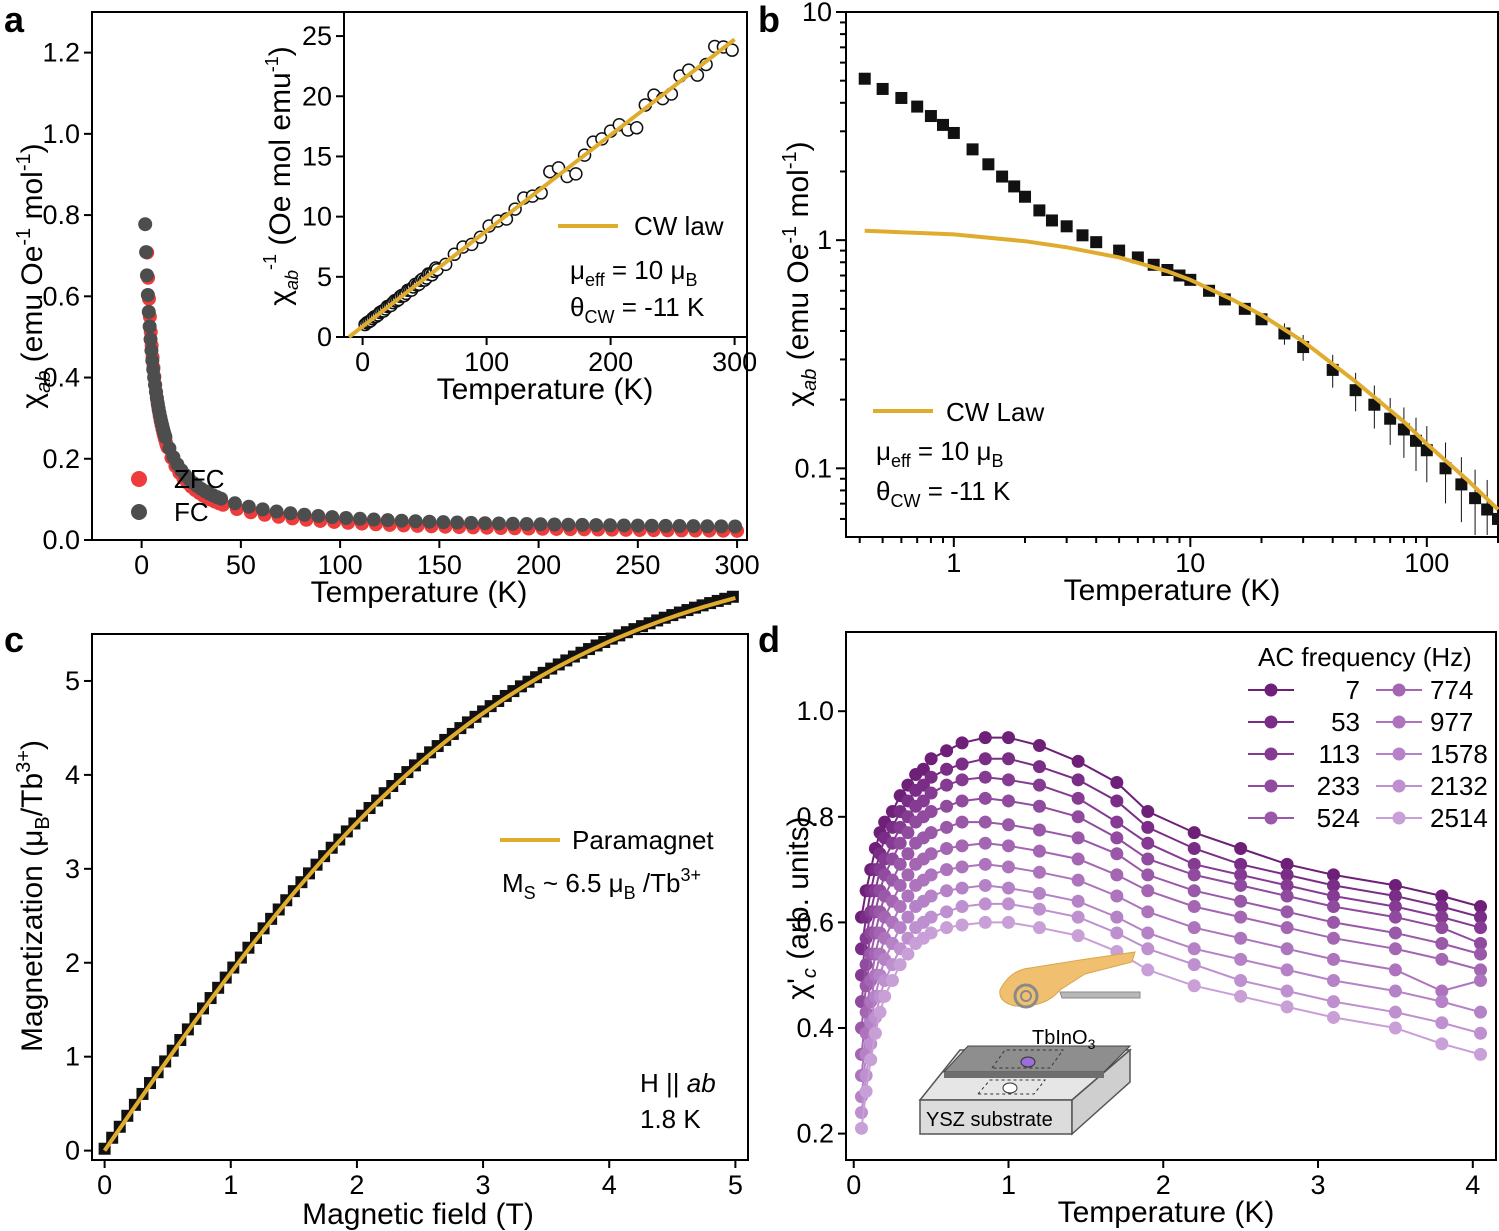 The height and width of the screenshot is (1231, 1499). Describe the element at coordinates (1459, 754) in the screenshot. I see `legend-label: 1578` at that location.